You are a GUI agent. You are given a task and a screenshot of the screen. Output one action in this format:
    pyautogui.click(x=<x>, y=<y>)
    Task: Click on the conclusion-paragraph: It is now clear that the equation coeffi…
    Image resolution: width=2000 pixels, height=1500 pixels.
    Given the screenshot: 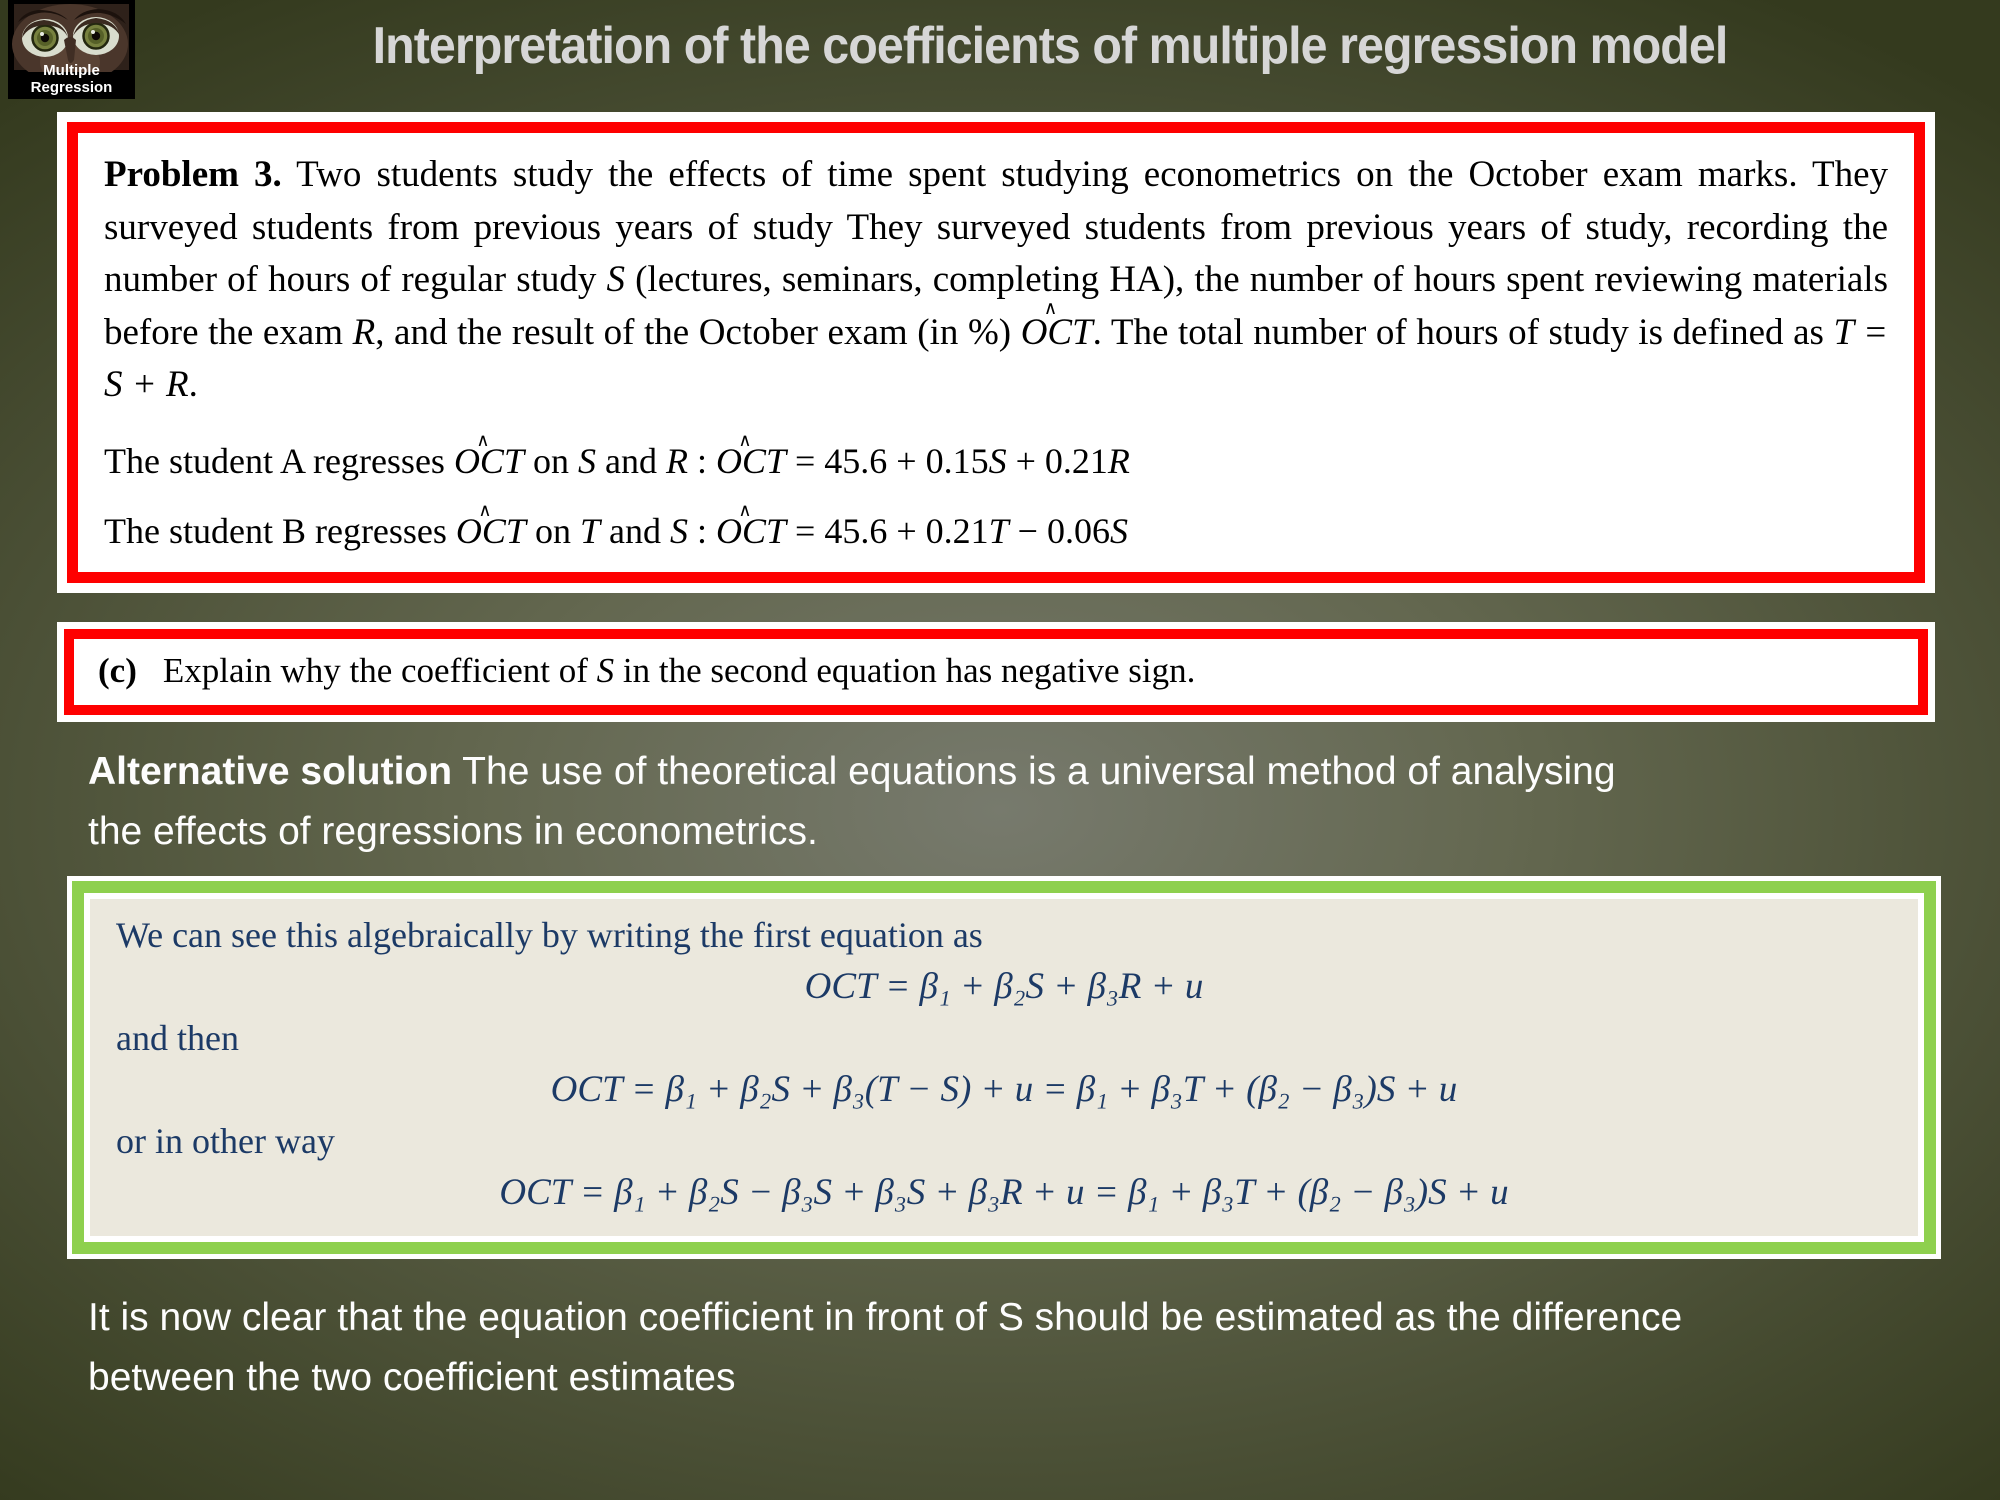 What is the action you would take?
    pyautogui.click(x=885, y=1348)
    